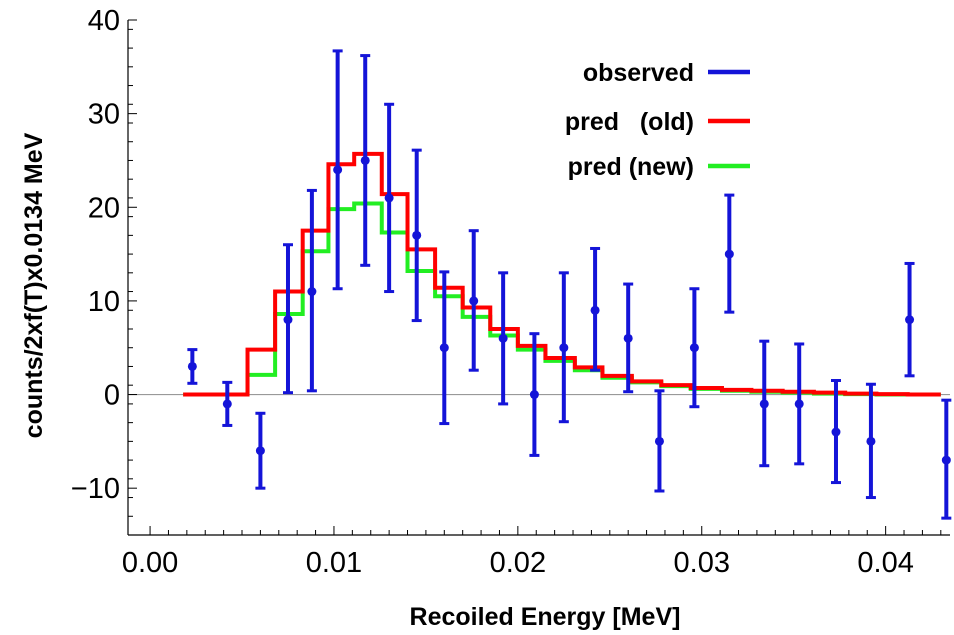 The image size is (954, 635). What do you see at coordinates (95, 489) in the screenshot?
I see `y-tick-label: −10` at bounding box center [95, 489].